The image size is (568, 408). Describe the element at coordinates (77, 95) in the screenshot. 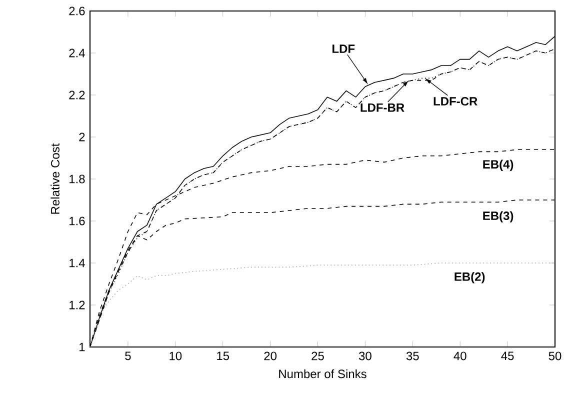

I see `y-tick-label: 2.2` at that location.